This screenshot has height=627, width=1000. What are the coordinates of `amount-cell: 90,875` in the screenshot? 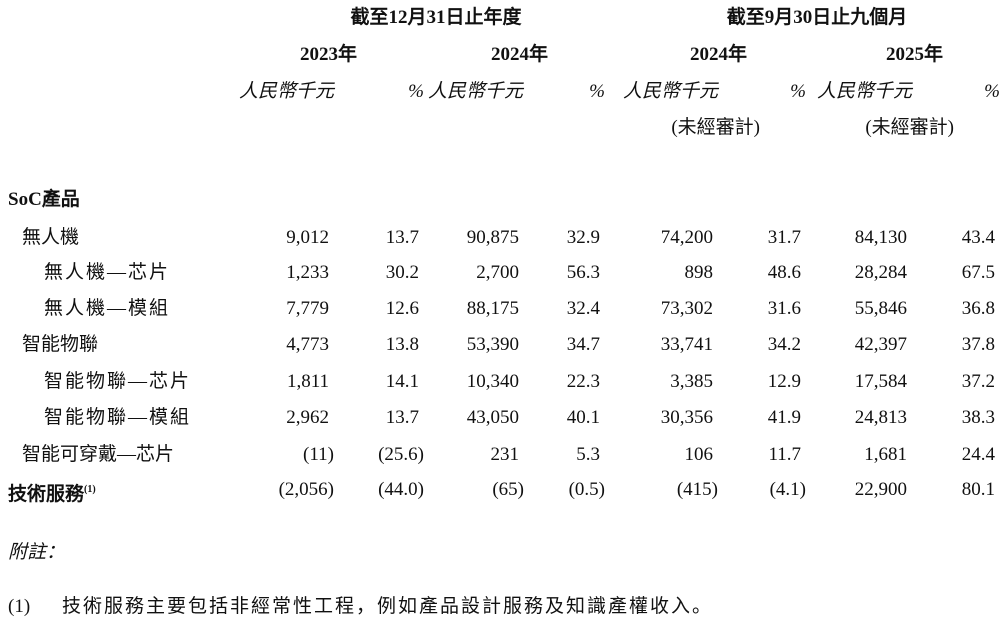 It's located at (492, 237).